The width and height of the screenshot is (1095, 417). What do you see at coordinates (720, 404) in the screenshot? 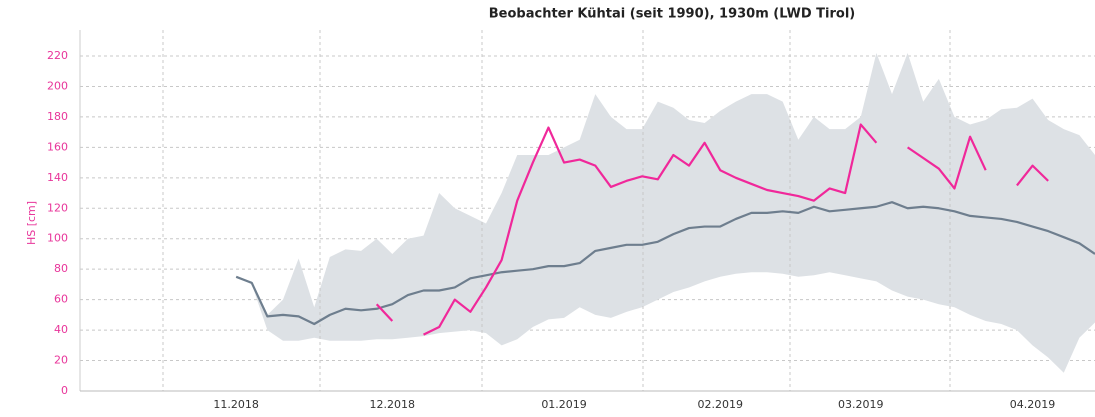
I see `x-tick-label: 02.2019` at bounding box center [720, 404].